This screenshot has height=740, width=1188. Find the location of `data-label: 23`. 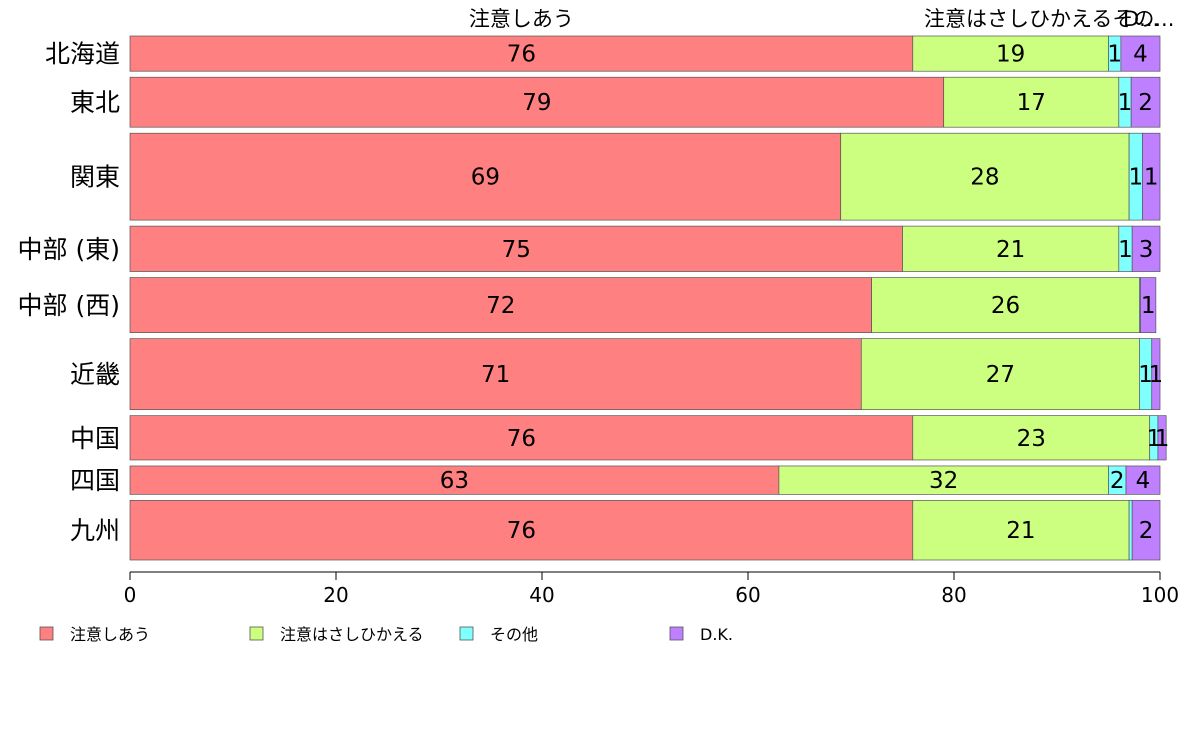

data-label: 23 is located at coordinates (1031, 439).